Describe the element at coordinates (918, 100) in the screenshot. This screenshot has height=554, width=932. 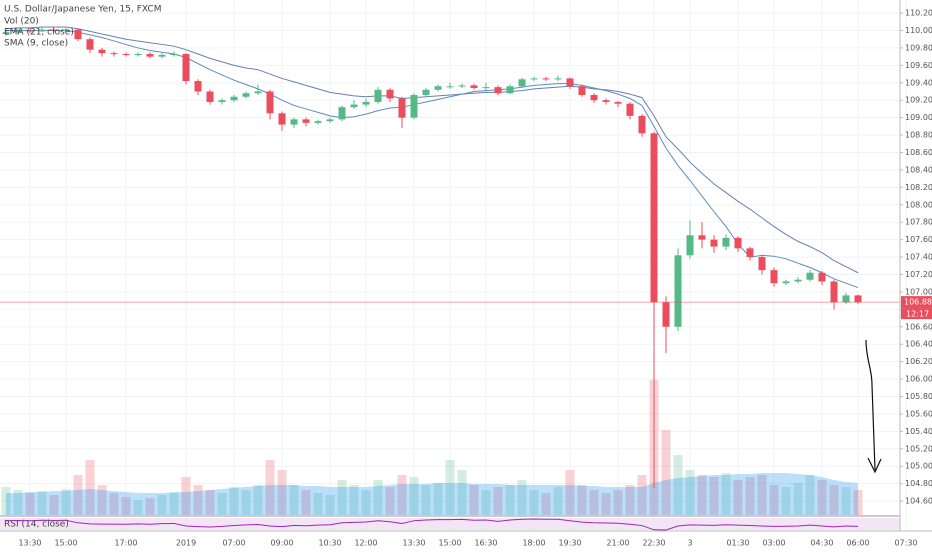
I see `y-tick-label: 109.200` at that location.